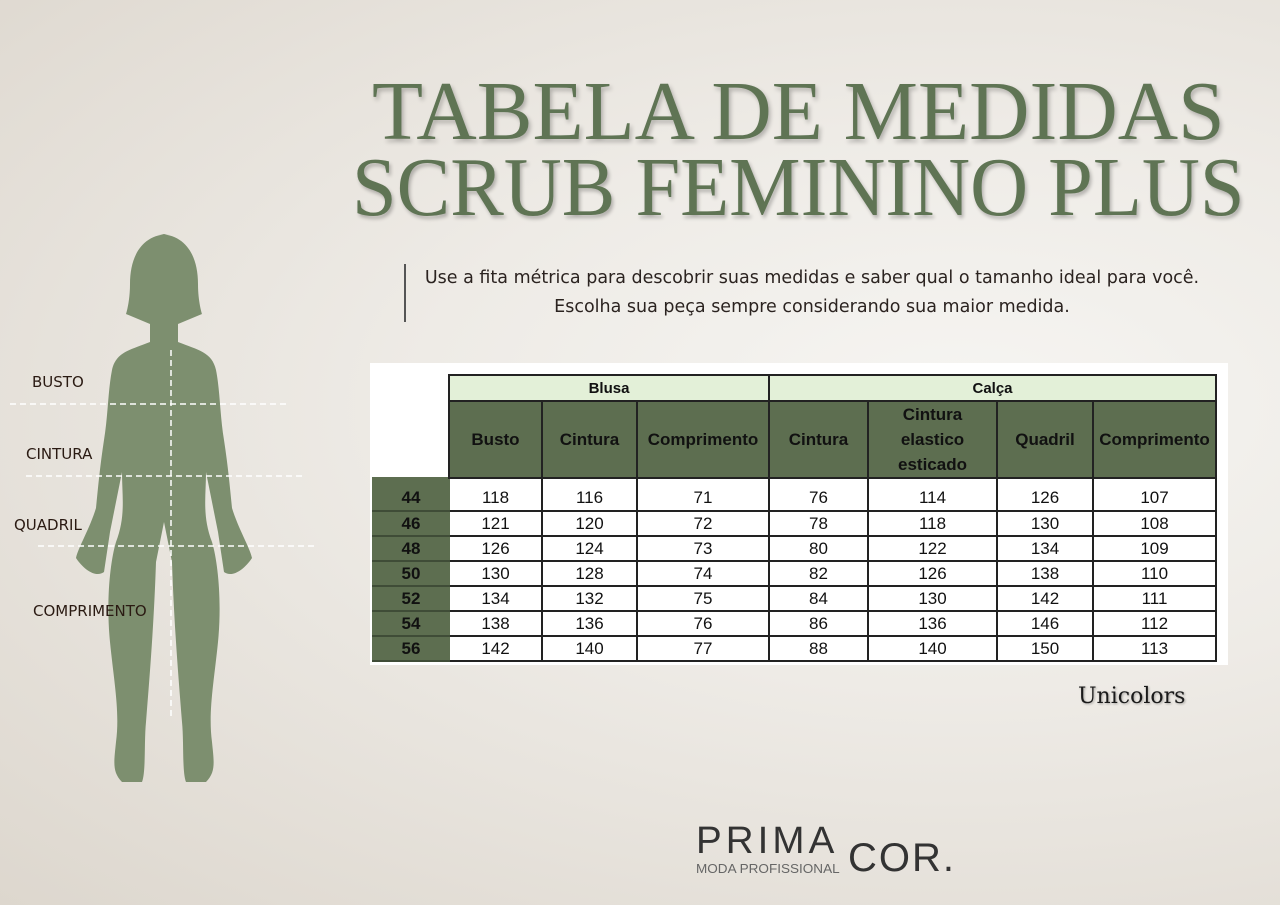 The width and height of the screenshot is (1280, 905). Describe the element at coordinates (1045, 623) in the screenshot. I see `value-cell: 146` at that location.